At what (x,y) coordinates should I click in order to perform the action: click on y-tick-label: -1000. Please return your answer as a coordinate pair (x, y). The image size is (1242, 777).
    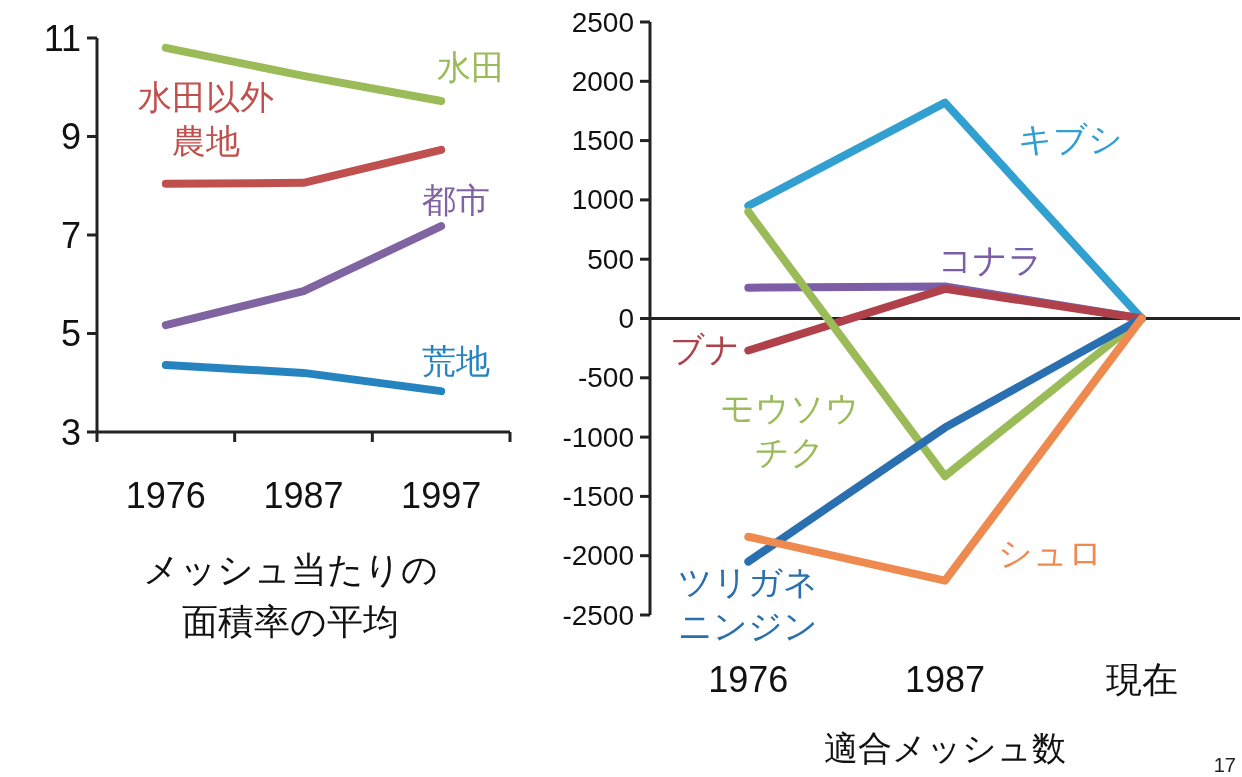
    Looking at the image, I should click on (598, 437).